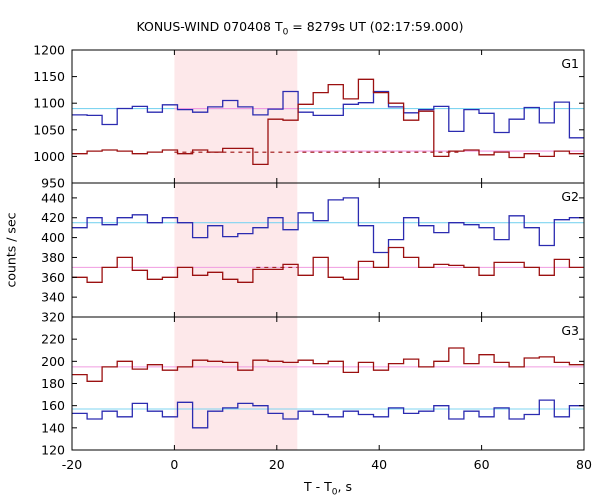  What do you see at coordinates (53, 217) in the screenshot?
I see `g2-ytick-label: 420` at bounding box center [53, 217].